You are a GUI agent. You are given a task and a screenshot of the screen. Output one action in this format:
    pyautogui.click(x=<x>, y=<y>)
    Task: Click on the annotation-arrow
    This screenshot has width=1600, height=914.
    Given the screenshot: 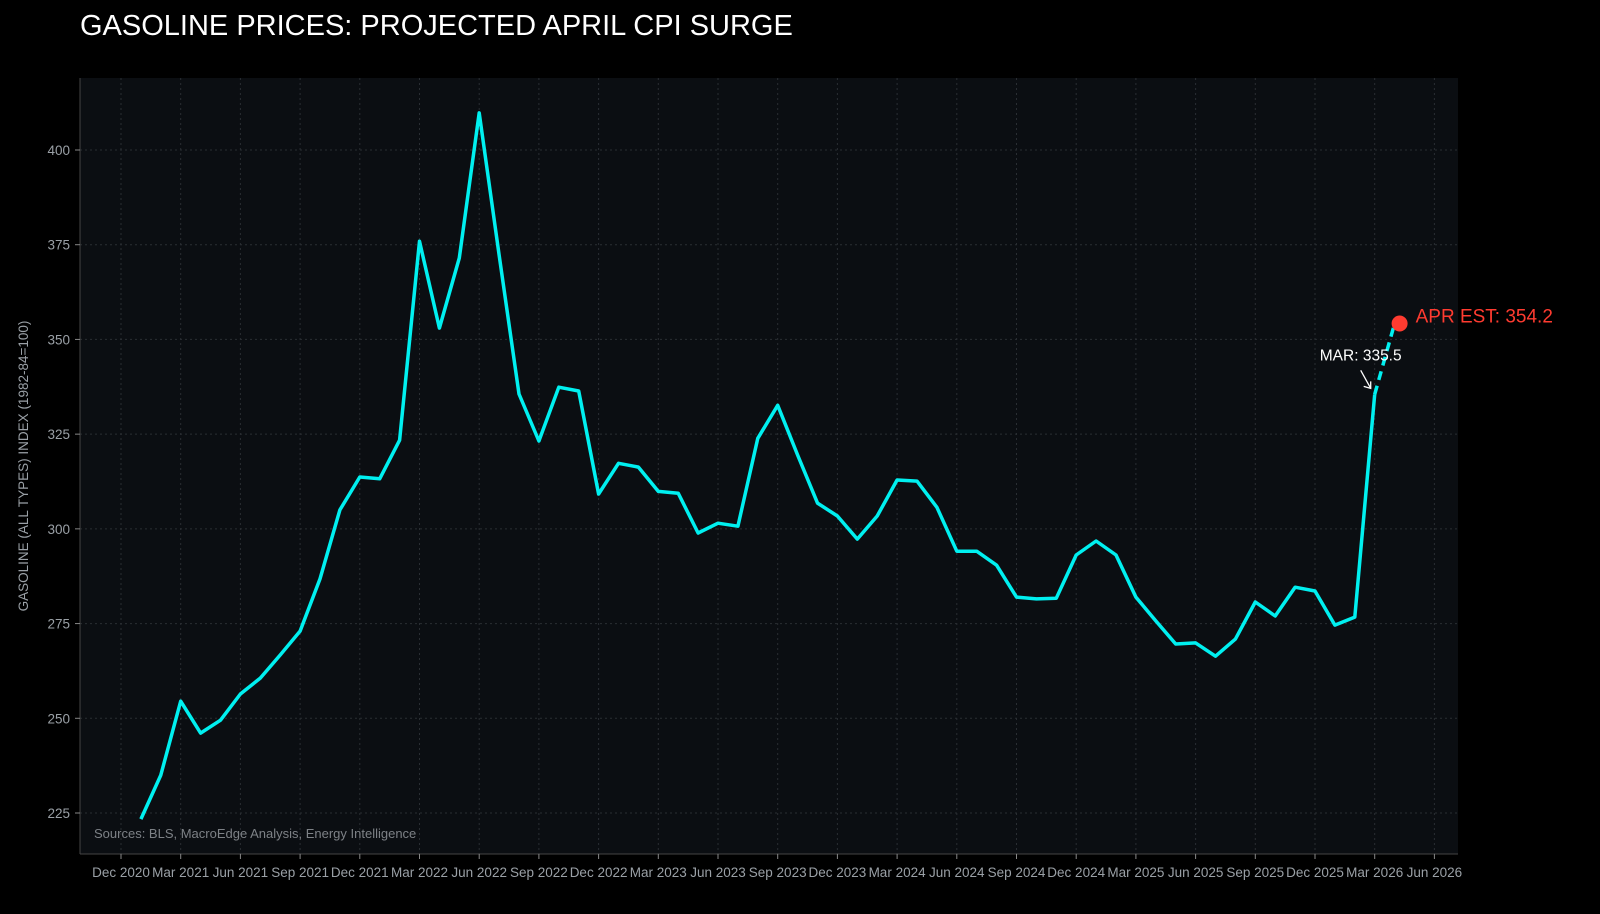 What is the action you would take?
    pyautogui.click(x=1366, y=379)
    